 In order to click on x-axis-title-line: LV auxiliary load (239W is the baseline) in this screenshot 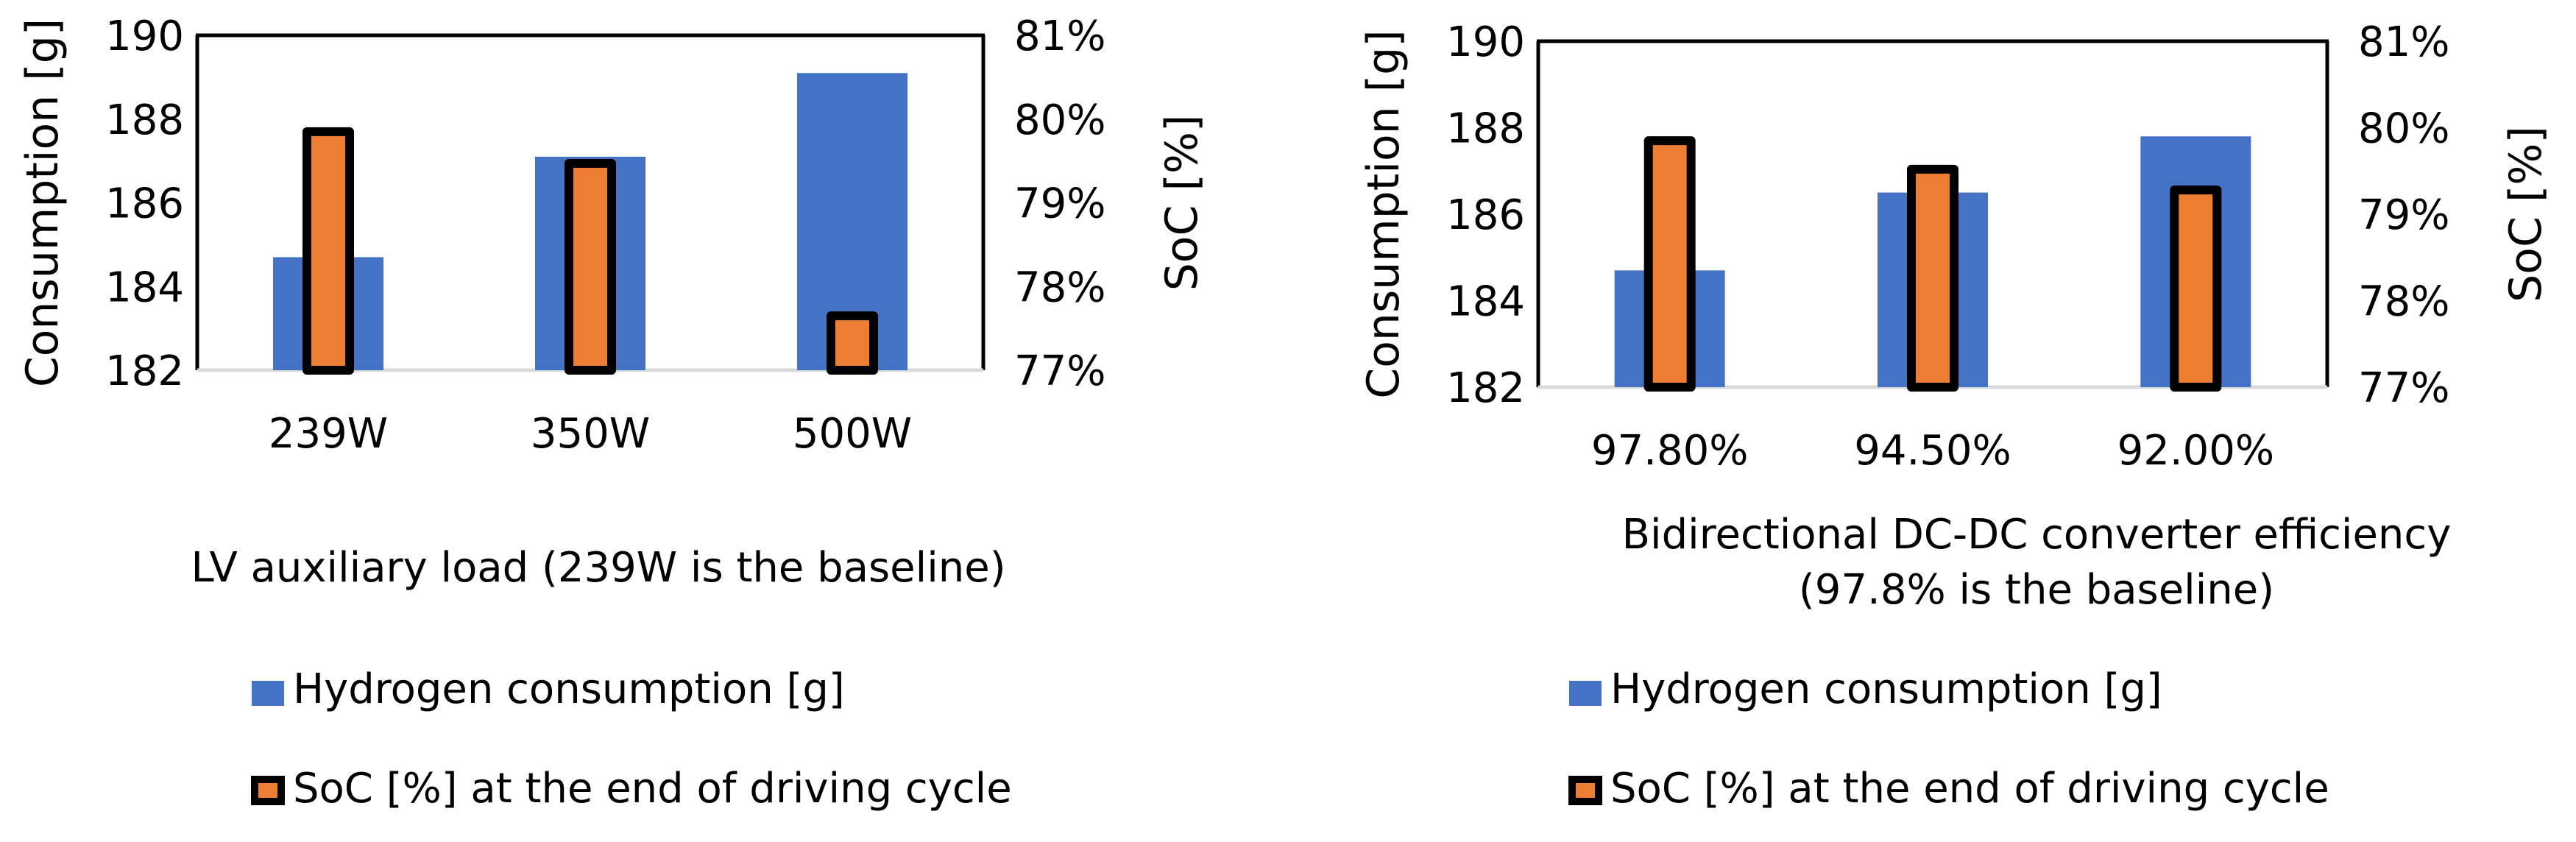, I will do `click(598, 568)`.